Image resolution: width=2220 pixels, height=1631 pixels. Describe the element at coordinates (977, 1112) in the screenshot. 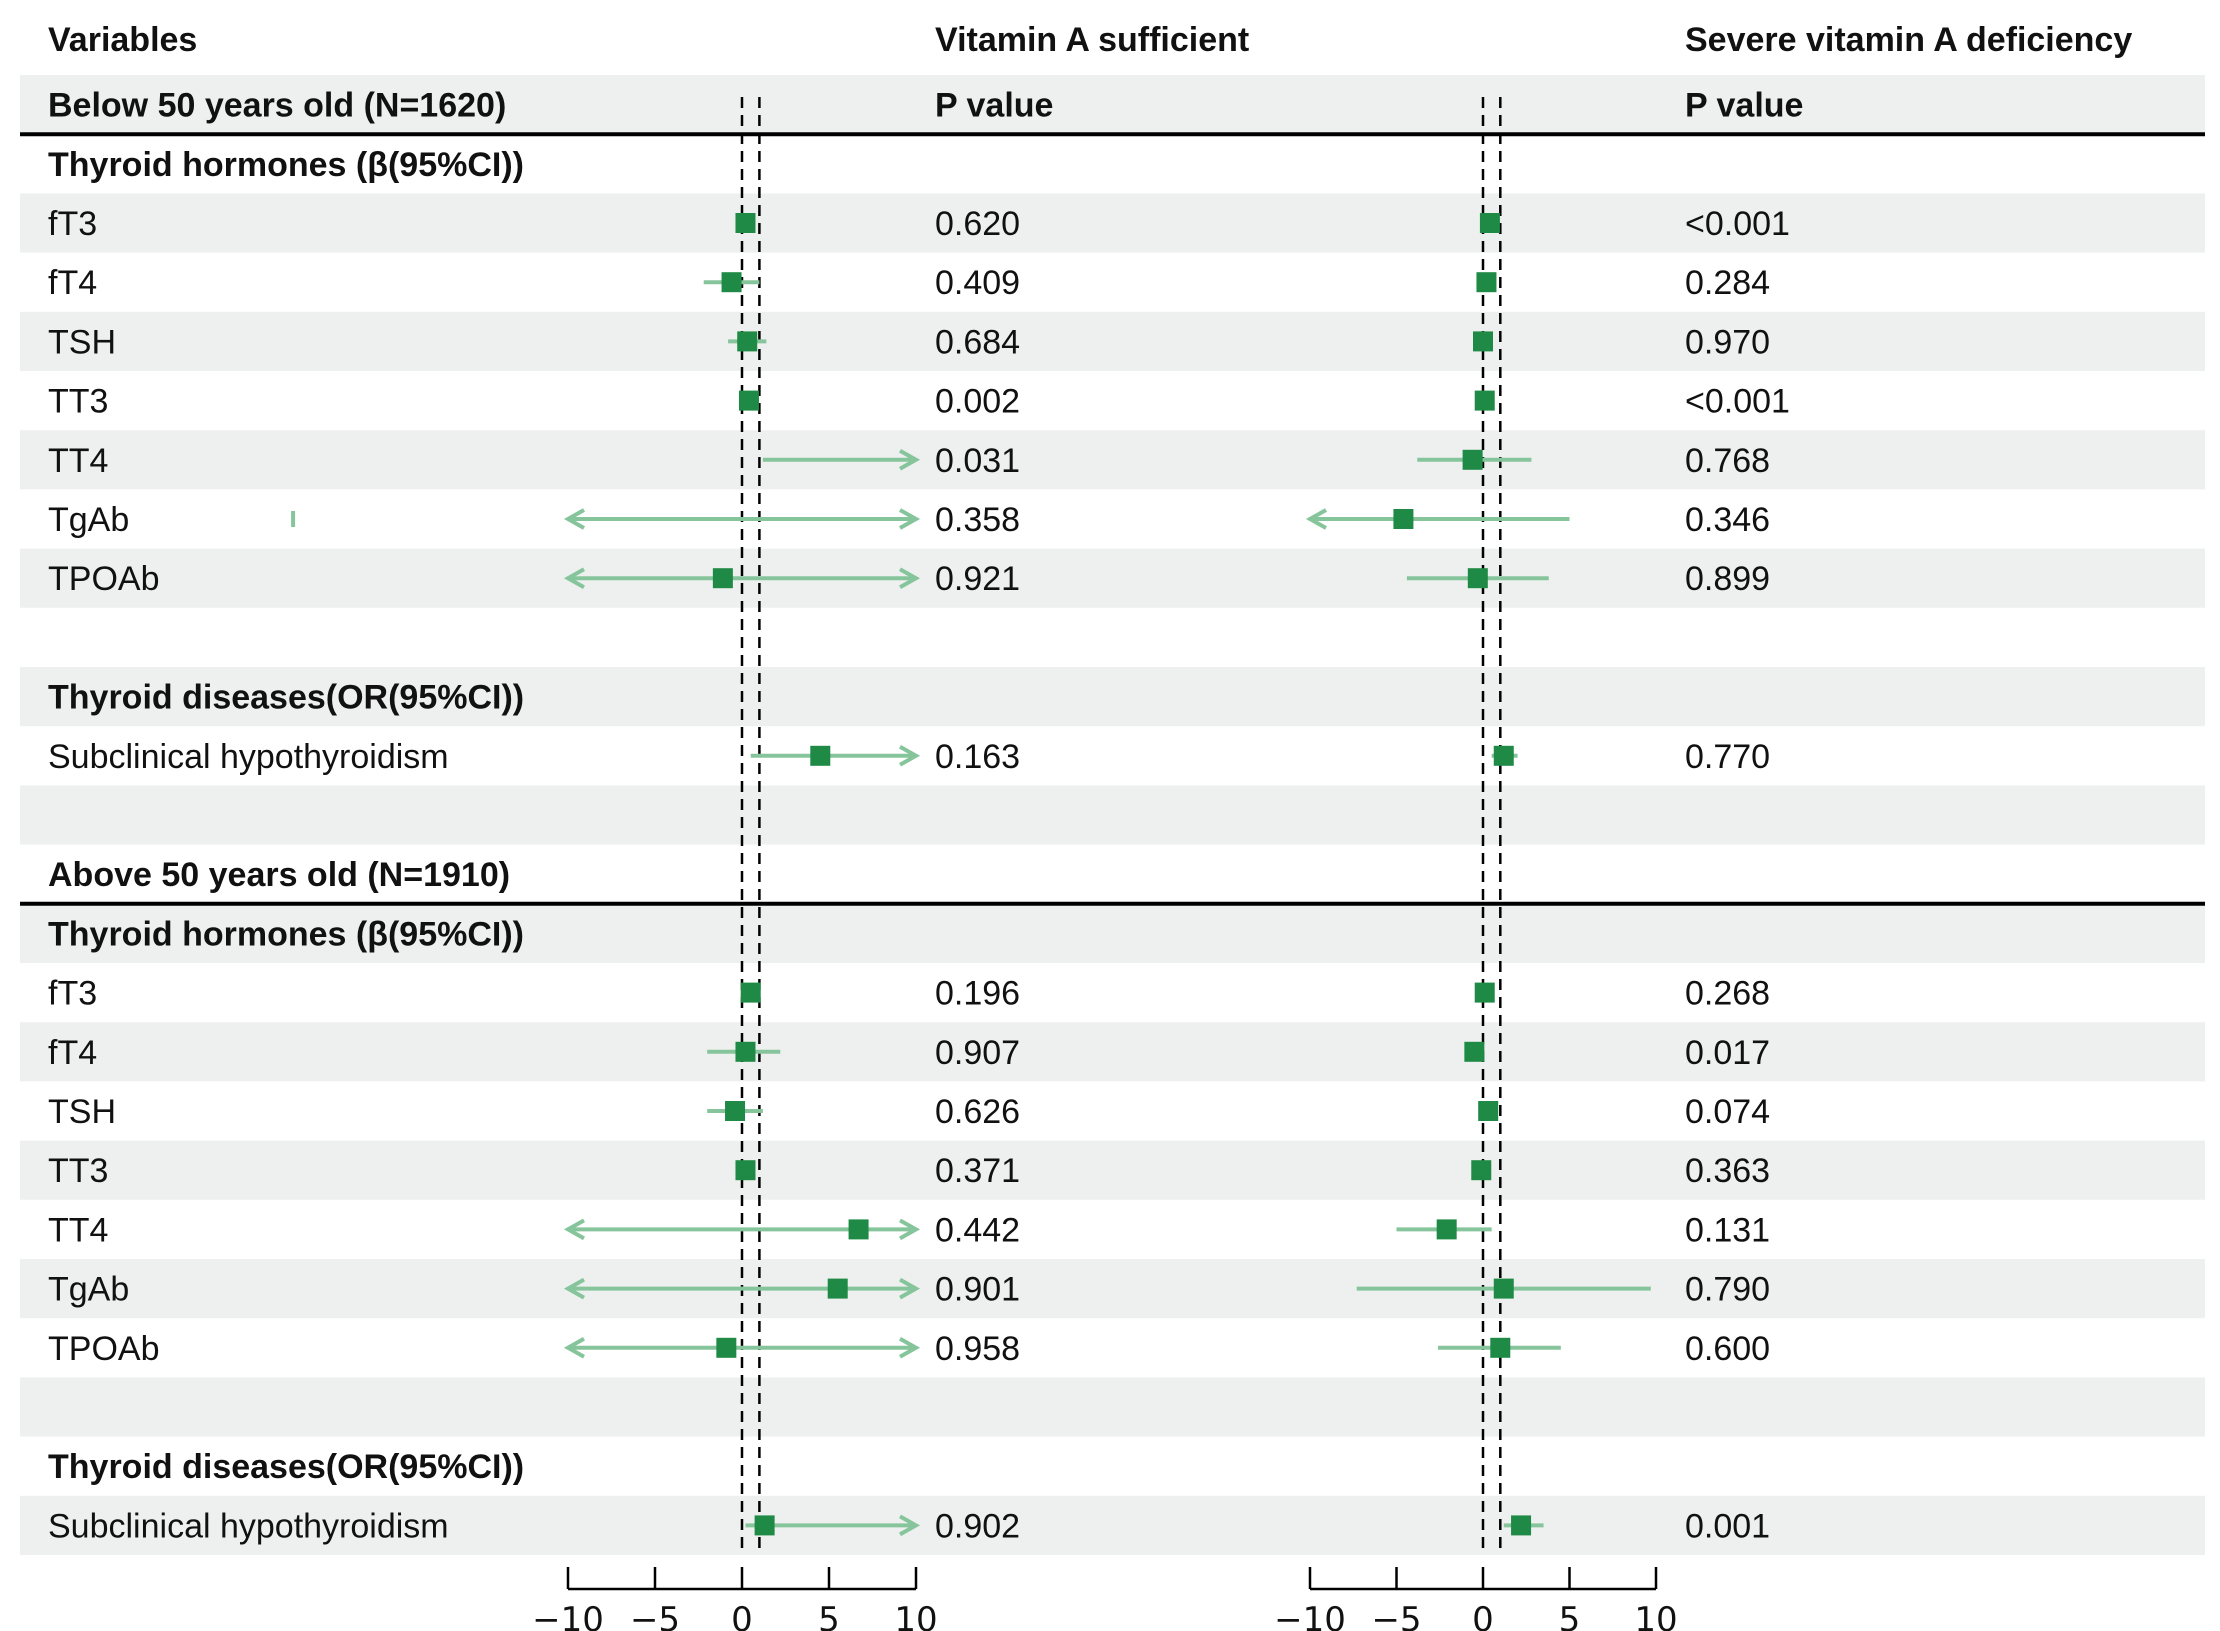

I see `p-value-1: 0.626` at that location.